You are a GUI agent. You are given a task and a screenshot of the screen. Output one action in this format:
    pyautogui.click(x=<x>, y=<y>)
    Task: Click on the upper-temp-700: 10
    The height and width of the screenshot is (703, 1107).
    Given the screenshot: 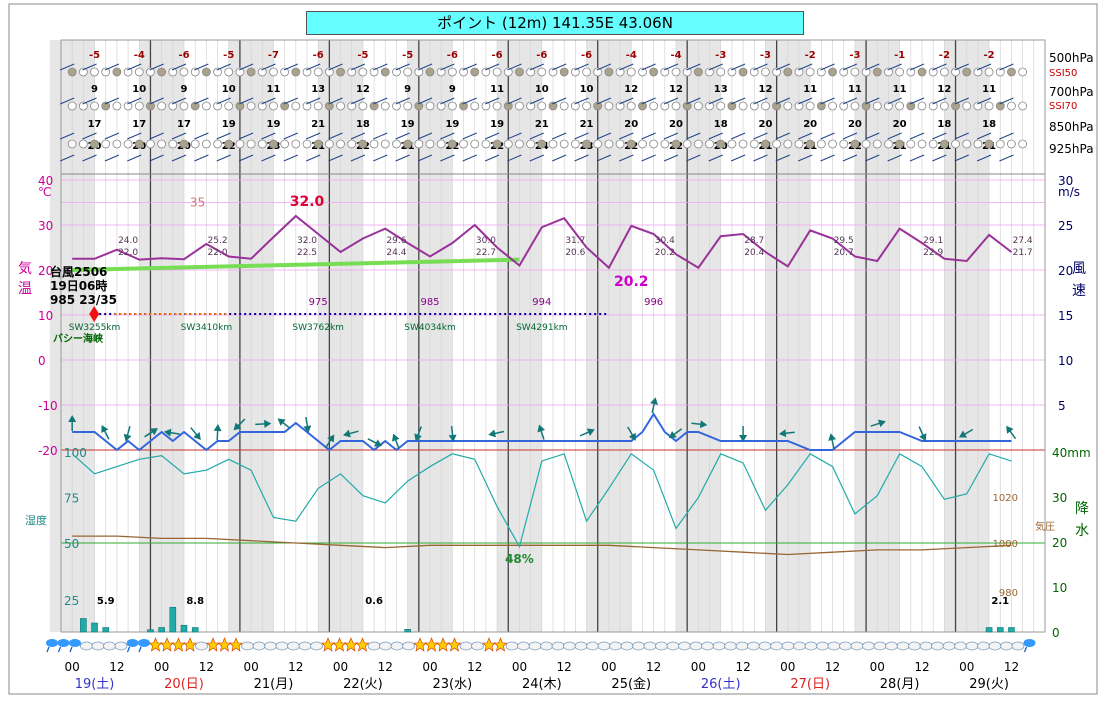 What is the action you would take?
    pyautogui.click(x=229, y=89)
    